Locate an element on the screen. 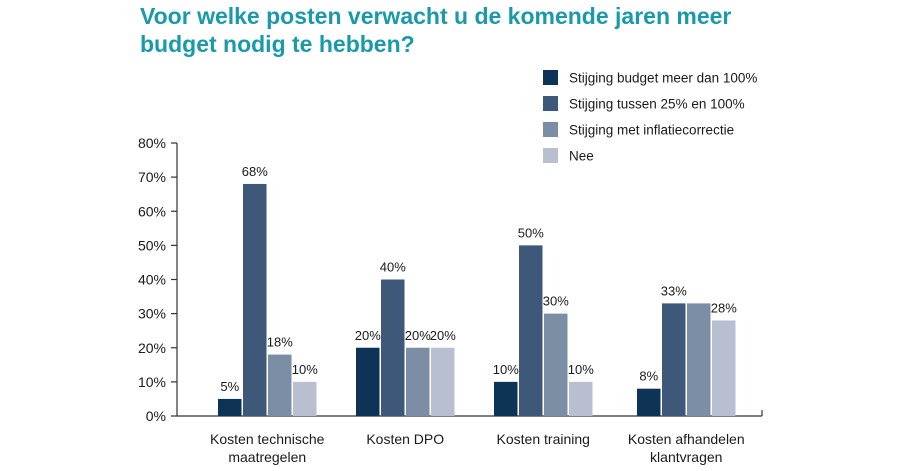  chart-title-line-2: budget nodig te hebben? is located at coordinates (277, 44).